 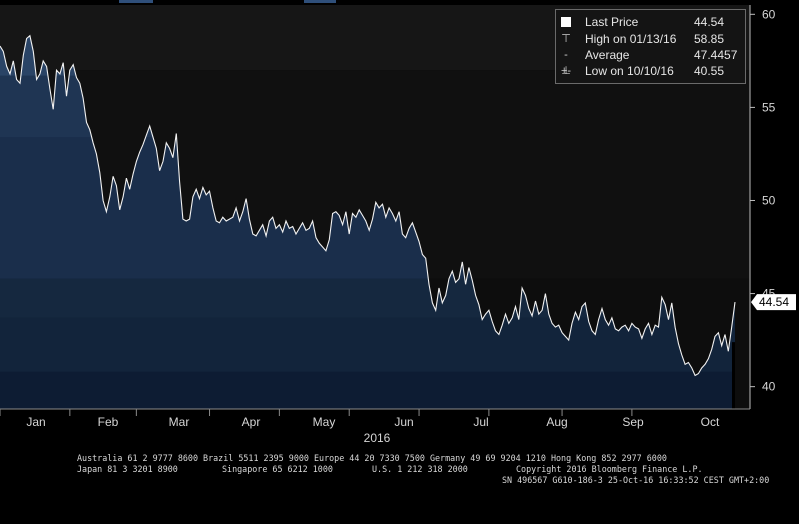 I want to click on x-tick-label: Jun, so click(x=403, y=422).